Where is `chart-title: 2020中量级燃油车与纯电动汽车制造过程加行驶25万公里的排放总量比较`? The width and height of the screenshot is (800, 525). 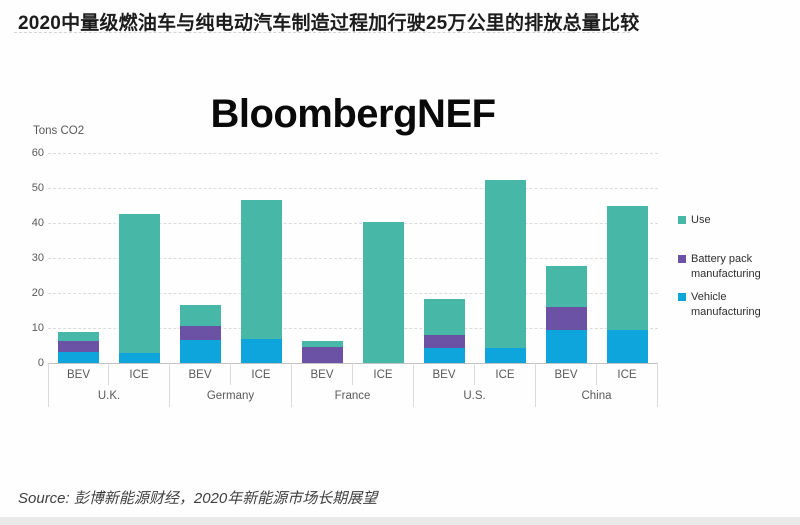 chart-title: 2020中量级燃油车与纯电动汽车制造过程加行驶25万公里的排放总量比较 is located at coordinates (329, 23).